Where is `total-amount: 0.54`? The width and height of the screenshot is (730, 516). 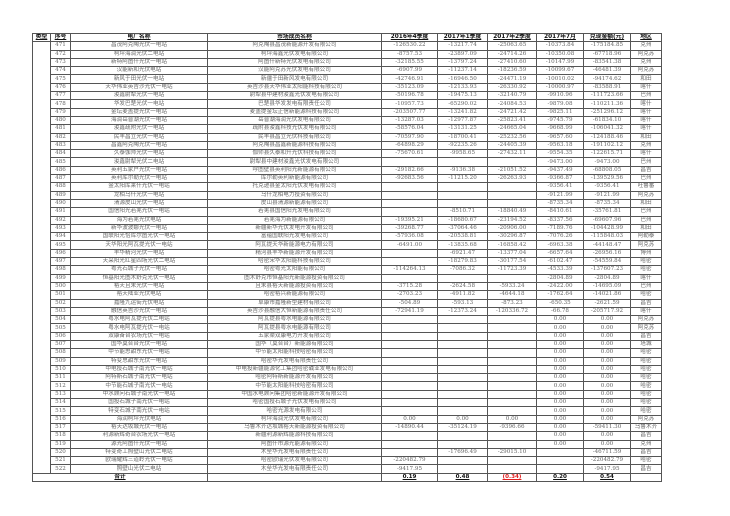
total-amount: 0.54 is located at coordinates (607, 477).